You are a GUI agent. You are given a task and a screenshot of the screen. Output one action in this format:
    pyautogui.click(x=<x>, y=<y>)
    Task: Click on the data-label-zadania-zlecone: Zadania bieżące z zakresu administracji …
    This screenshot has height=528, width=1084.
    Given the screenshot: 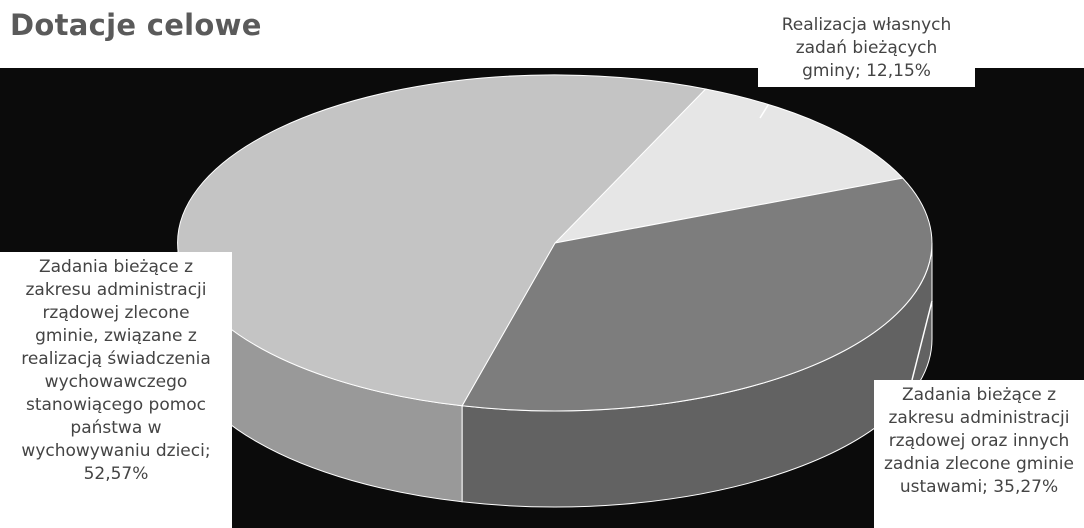 What is the action you would take?
    pyautogui.click(x=979, y=454)
    